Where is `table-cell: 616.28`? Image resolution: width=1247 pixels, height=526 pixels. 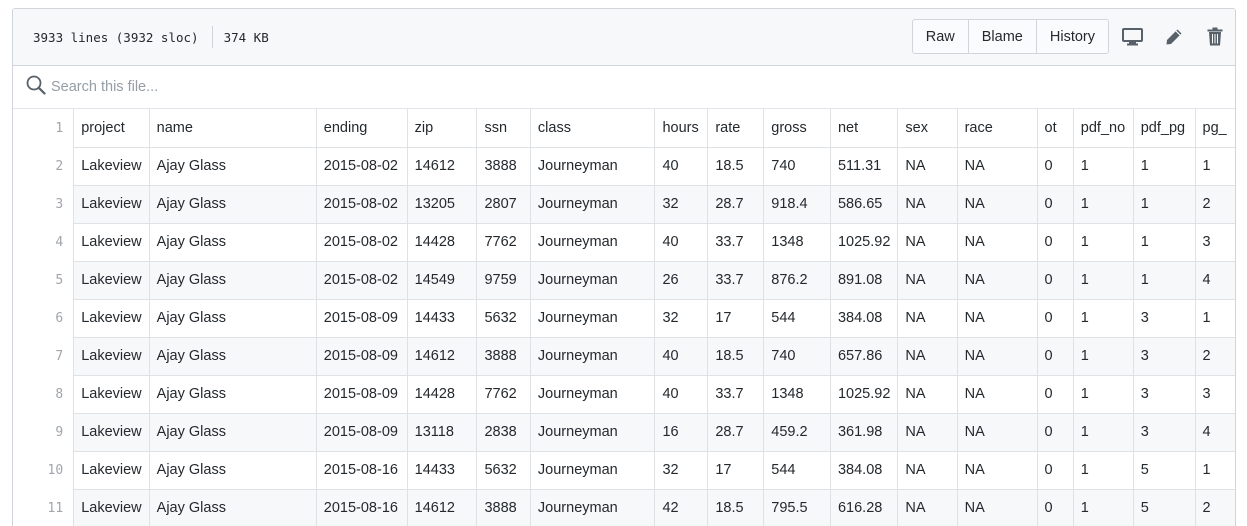
table-cell: 616.28 is located at coordinates (863, 507).